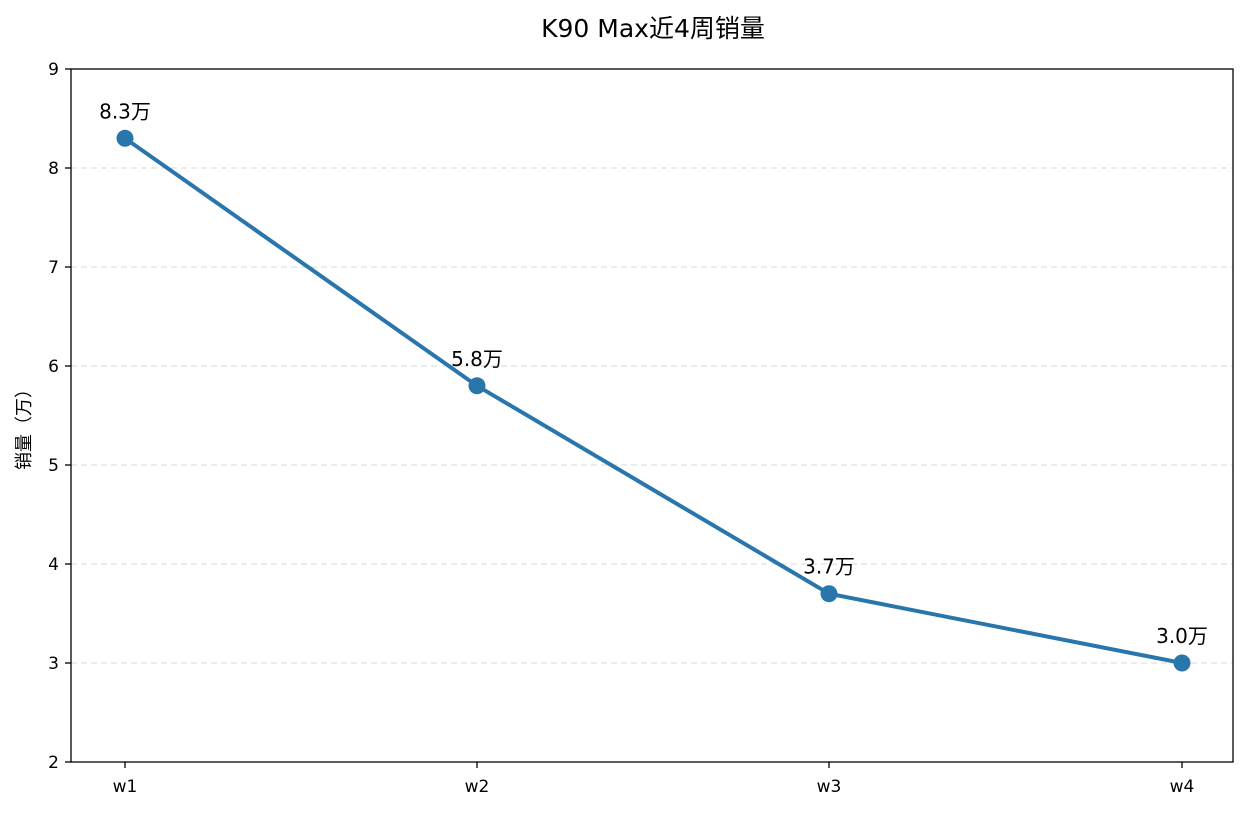  What do you see at coordinates (53, 763) in the screenshot?
I see `y-tick-label: 2` at bounding box center [53, 763].